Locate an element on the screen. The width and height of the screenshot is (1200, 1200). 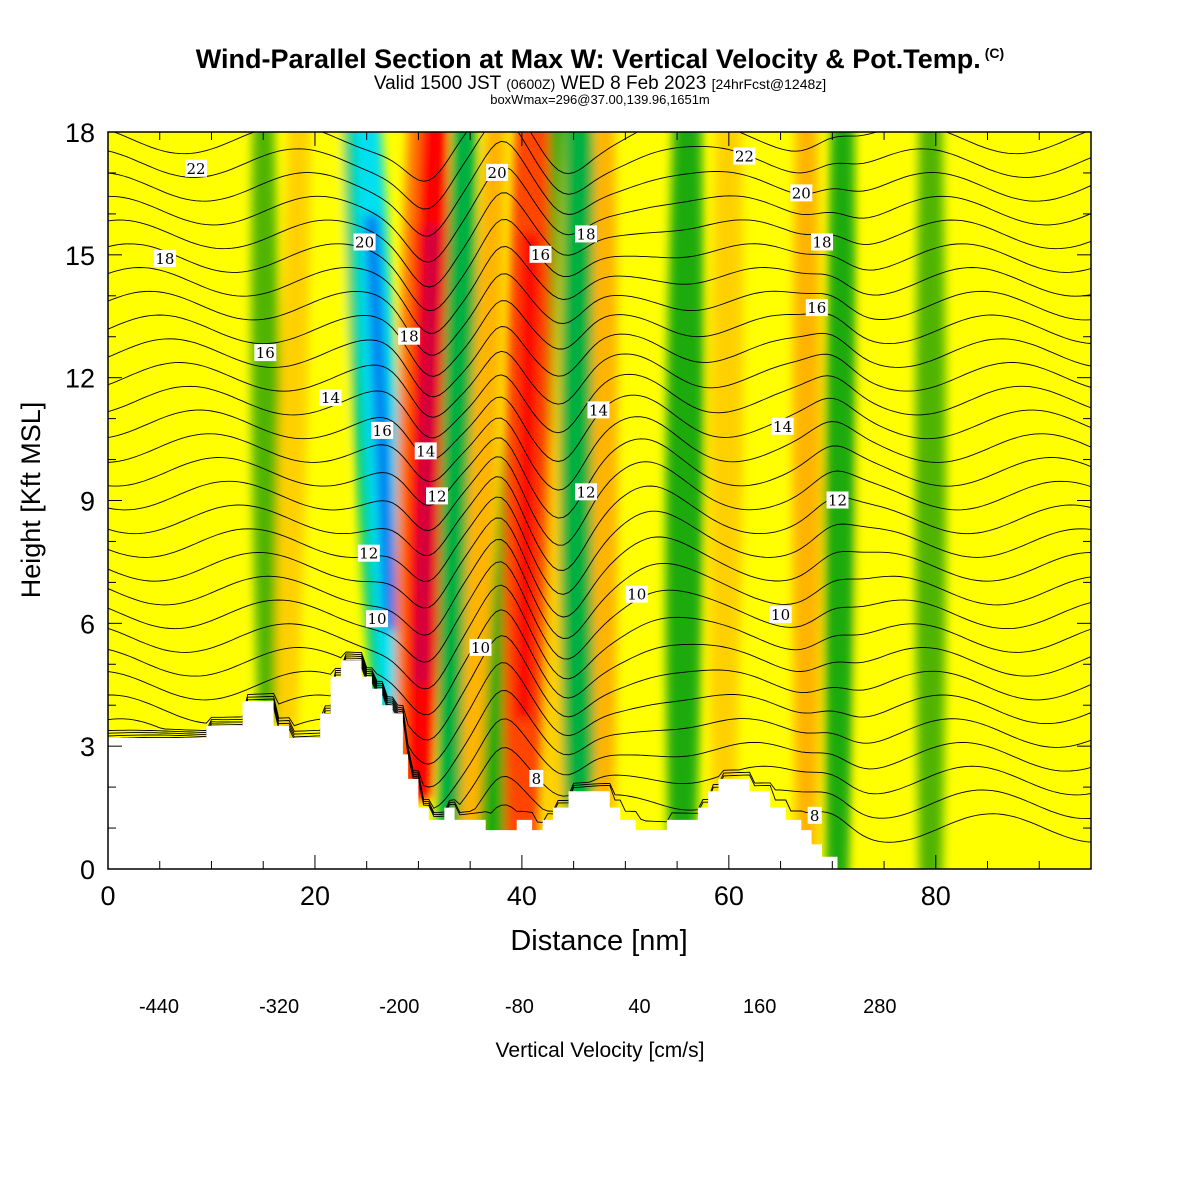
y-tick-label: 0 is located at coordinates (87, 870).